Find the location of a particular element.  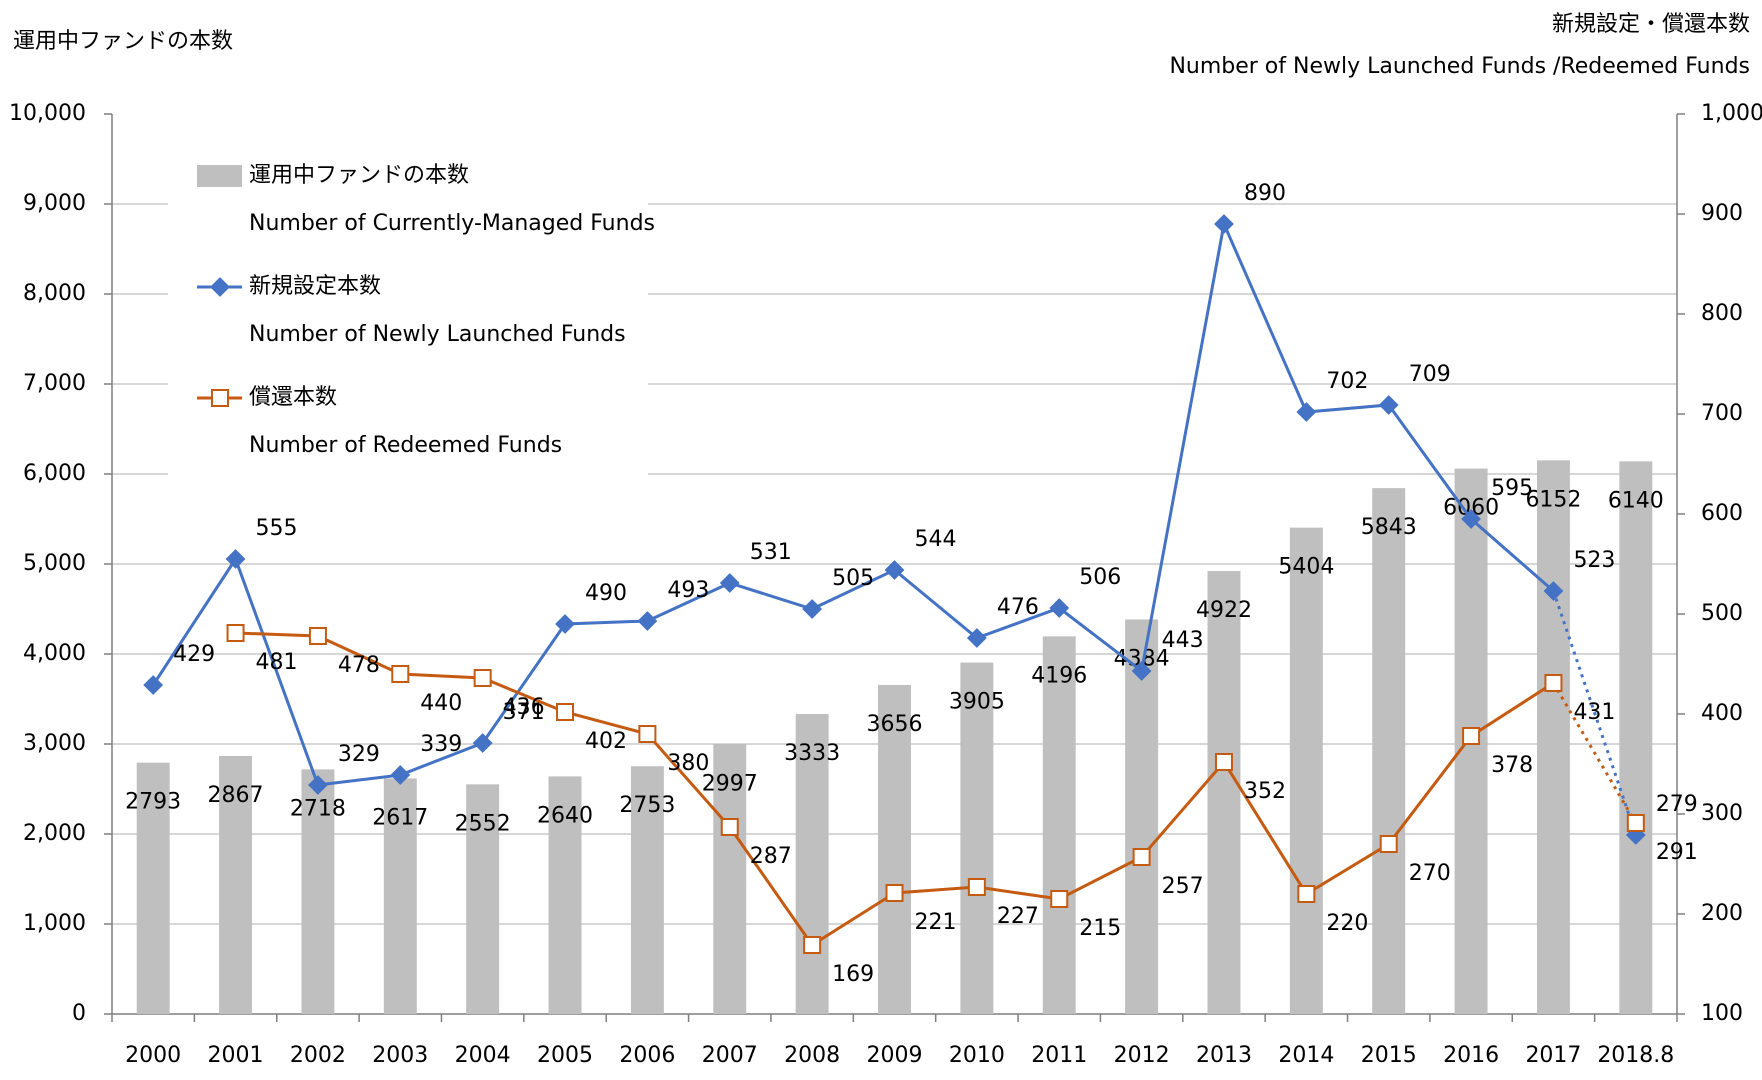

bar-label: 2753 is located at coordinates (647, 805).